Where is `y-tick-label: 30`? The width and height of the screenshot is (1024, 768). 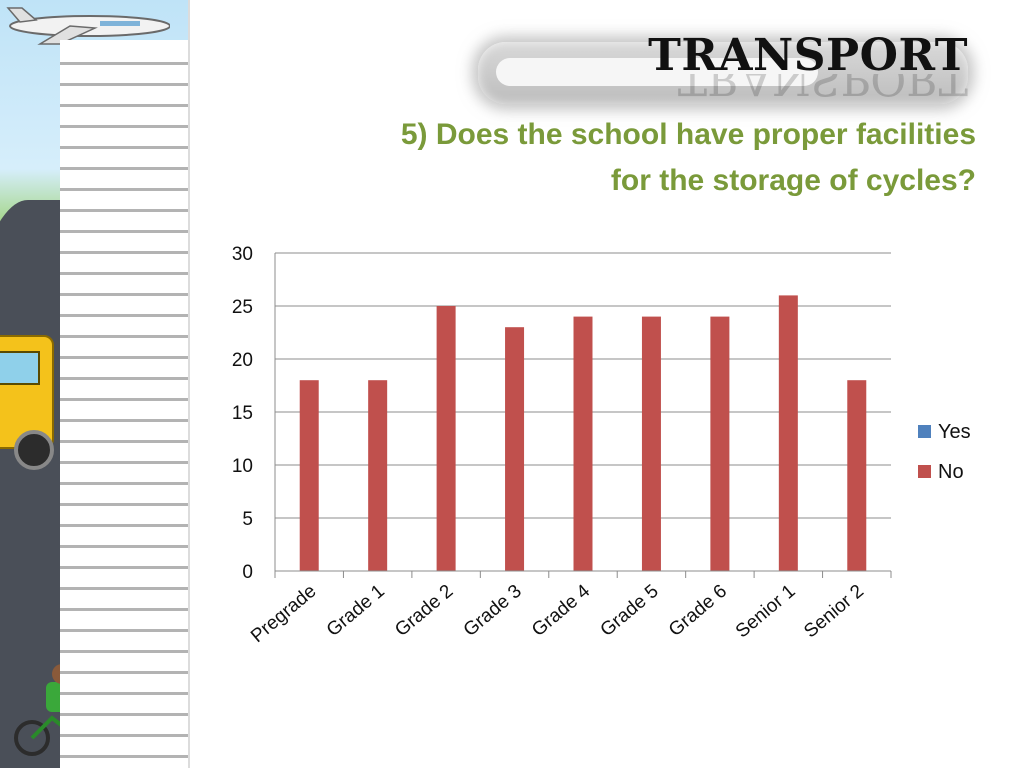
y-tick-label: 30 is located at coordinates (242, 254).